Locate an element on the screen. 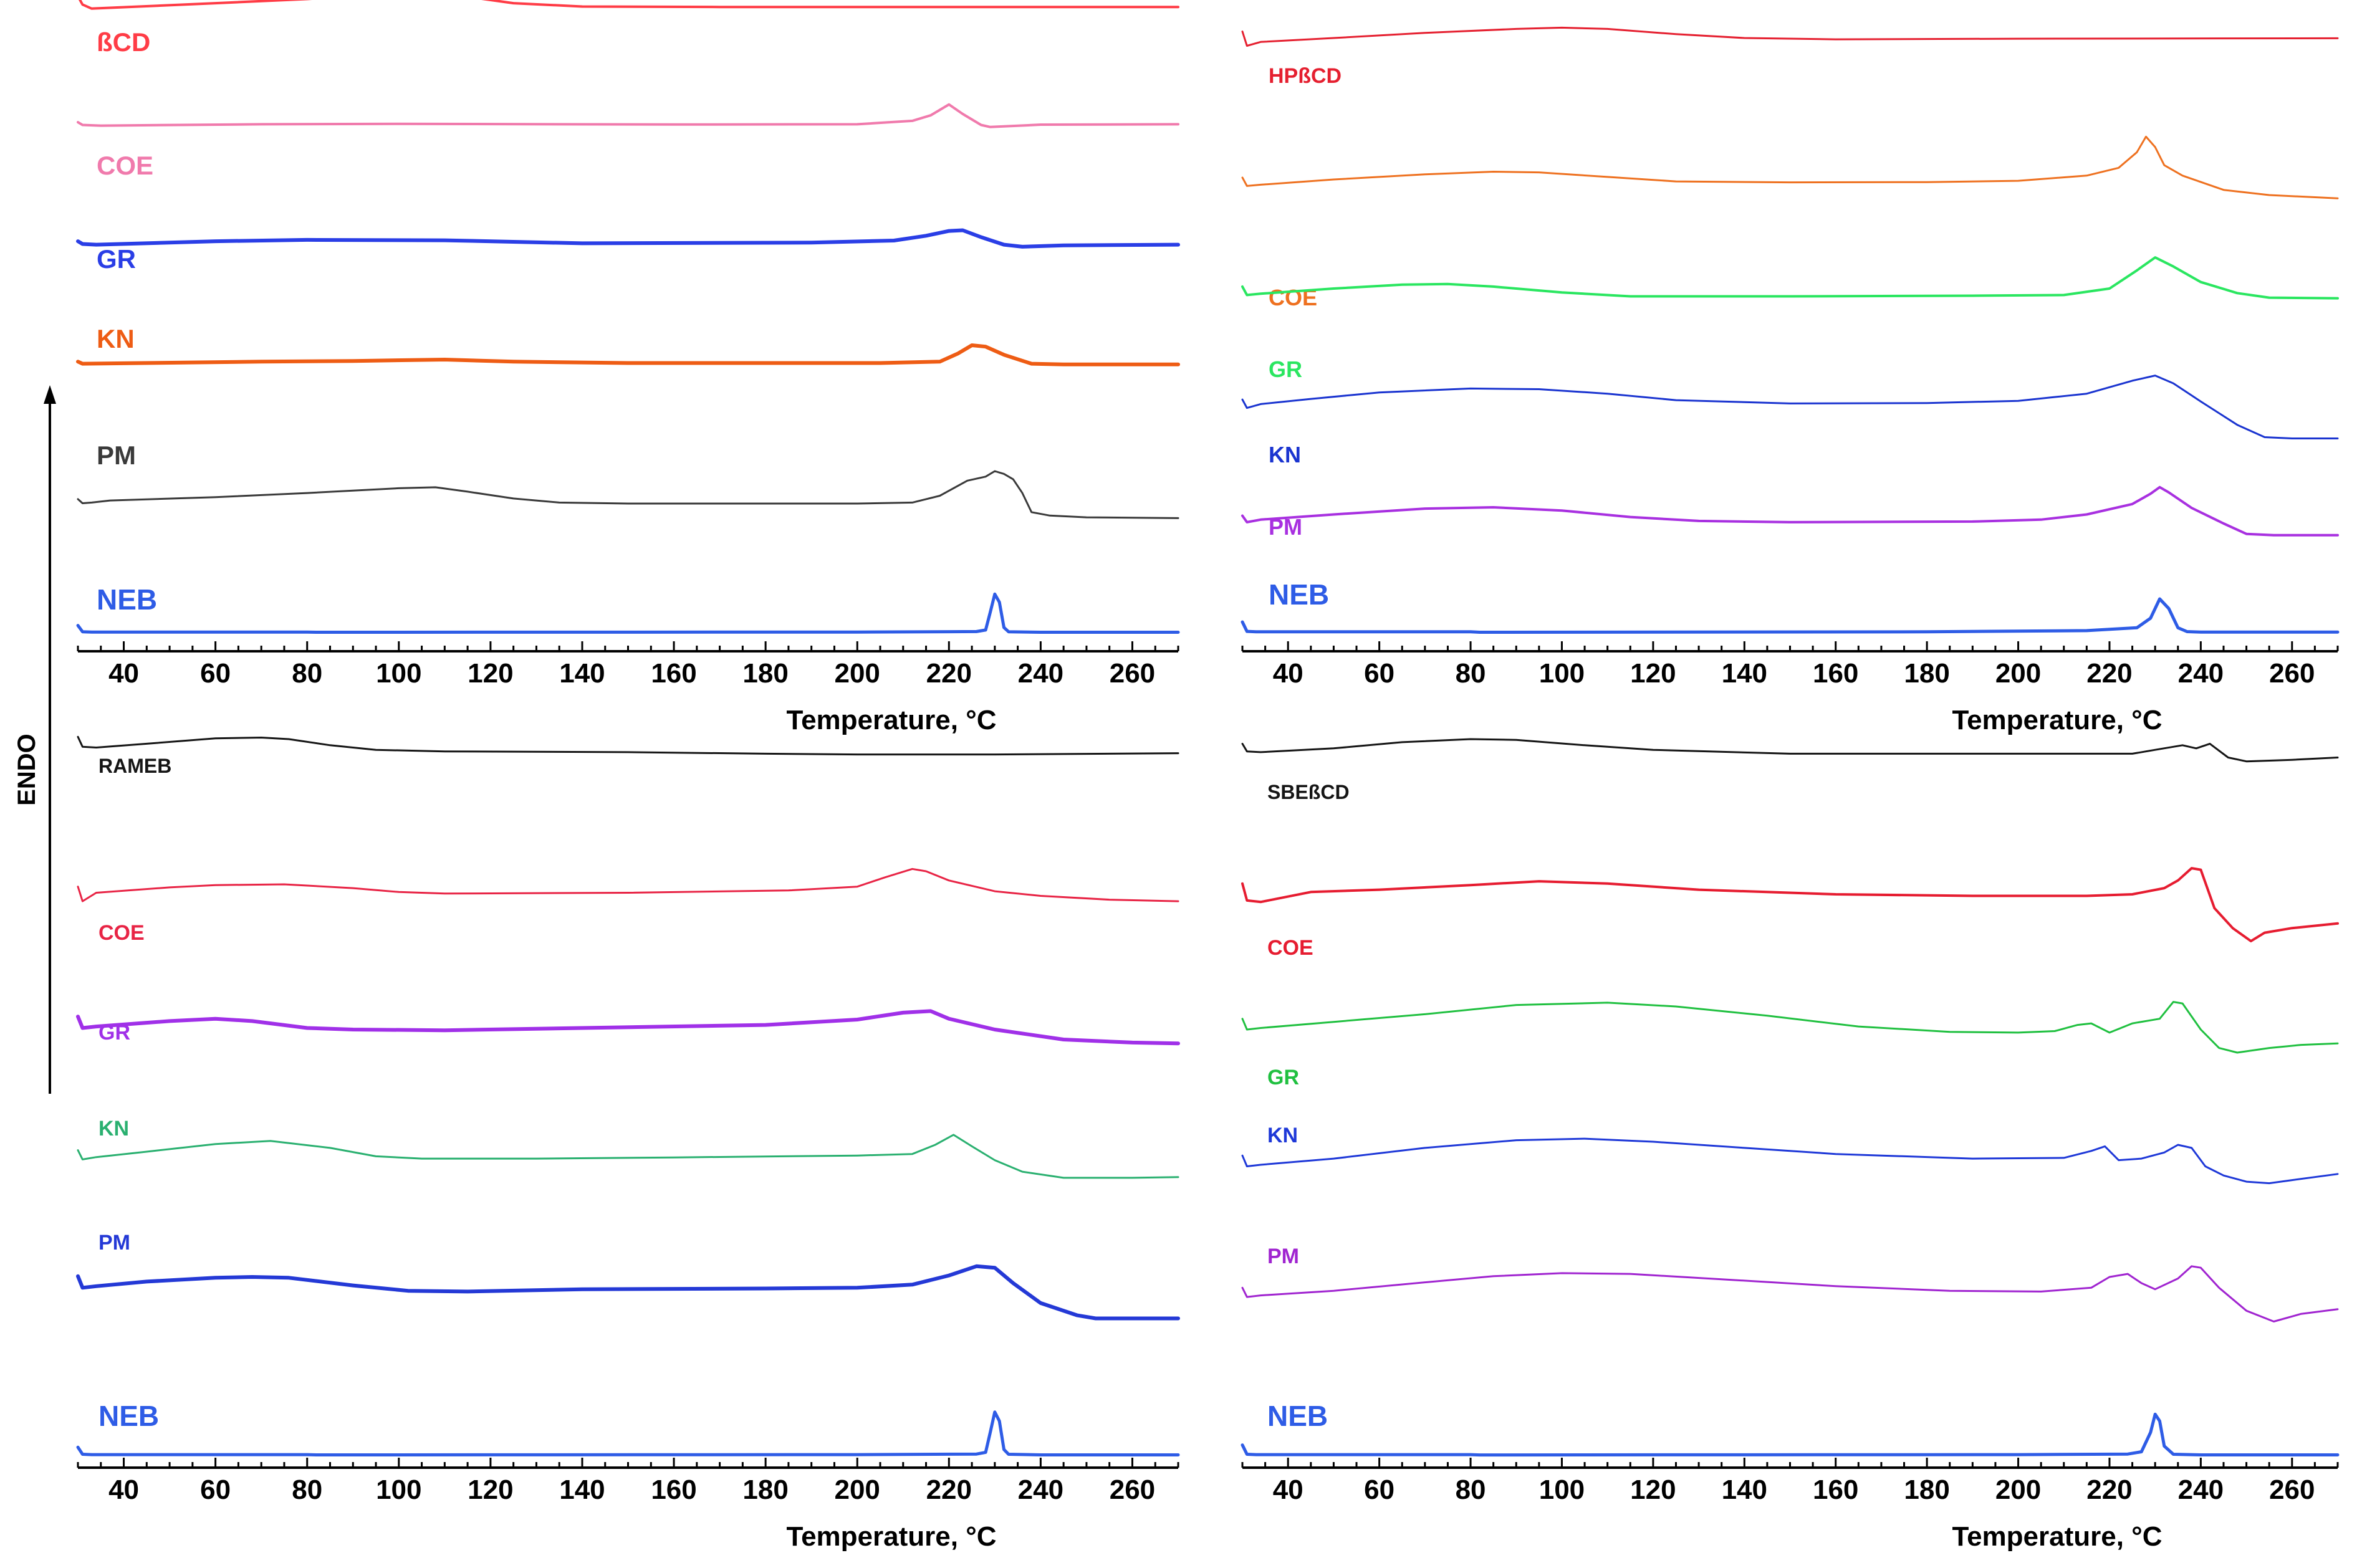 This screenshot has height=1568, width=2357. series-label-ßcd: ßCD is located at coordinates (124, 42).